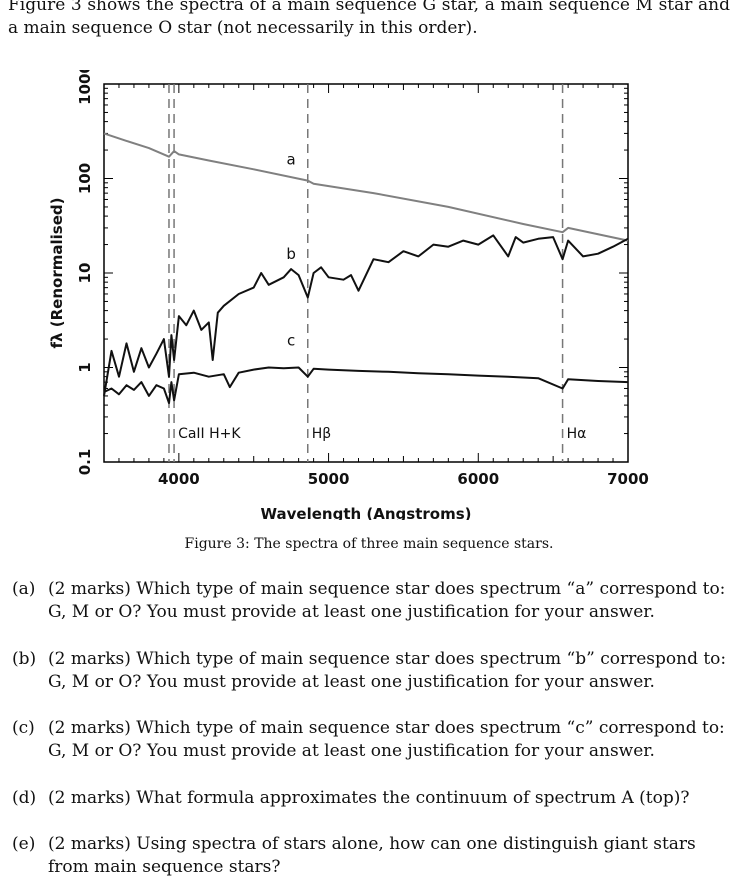  What do you see at coordinates (366, 512) in the screenshot?
I see `x-axis-title: Wavelength (Angstroms)` at bounding box center [366, 512].